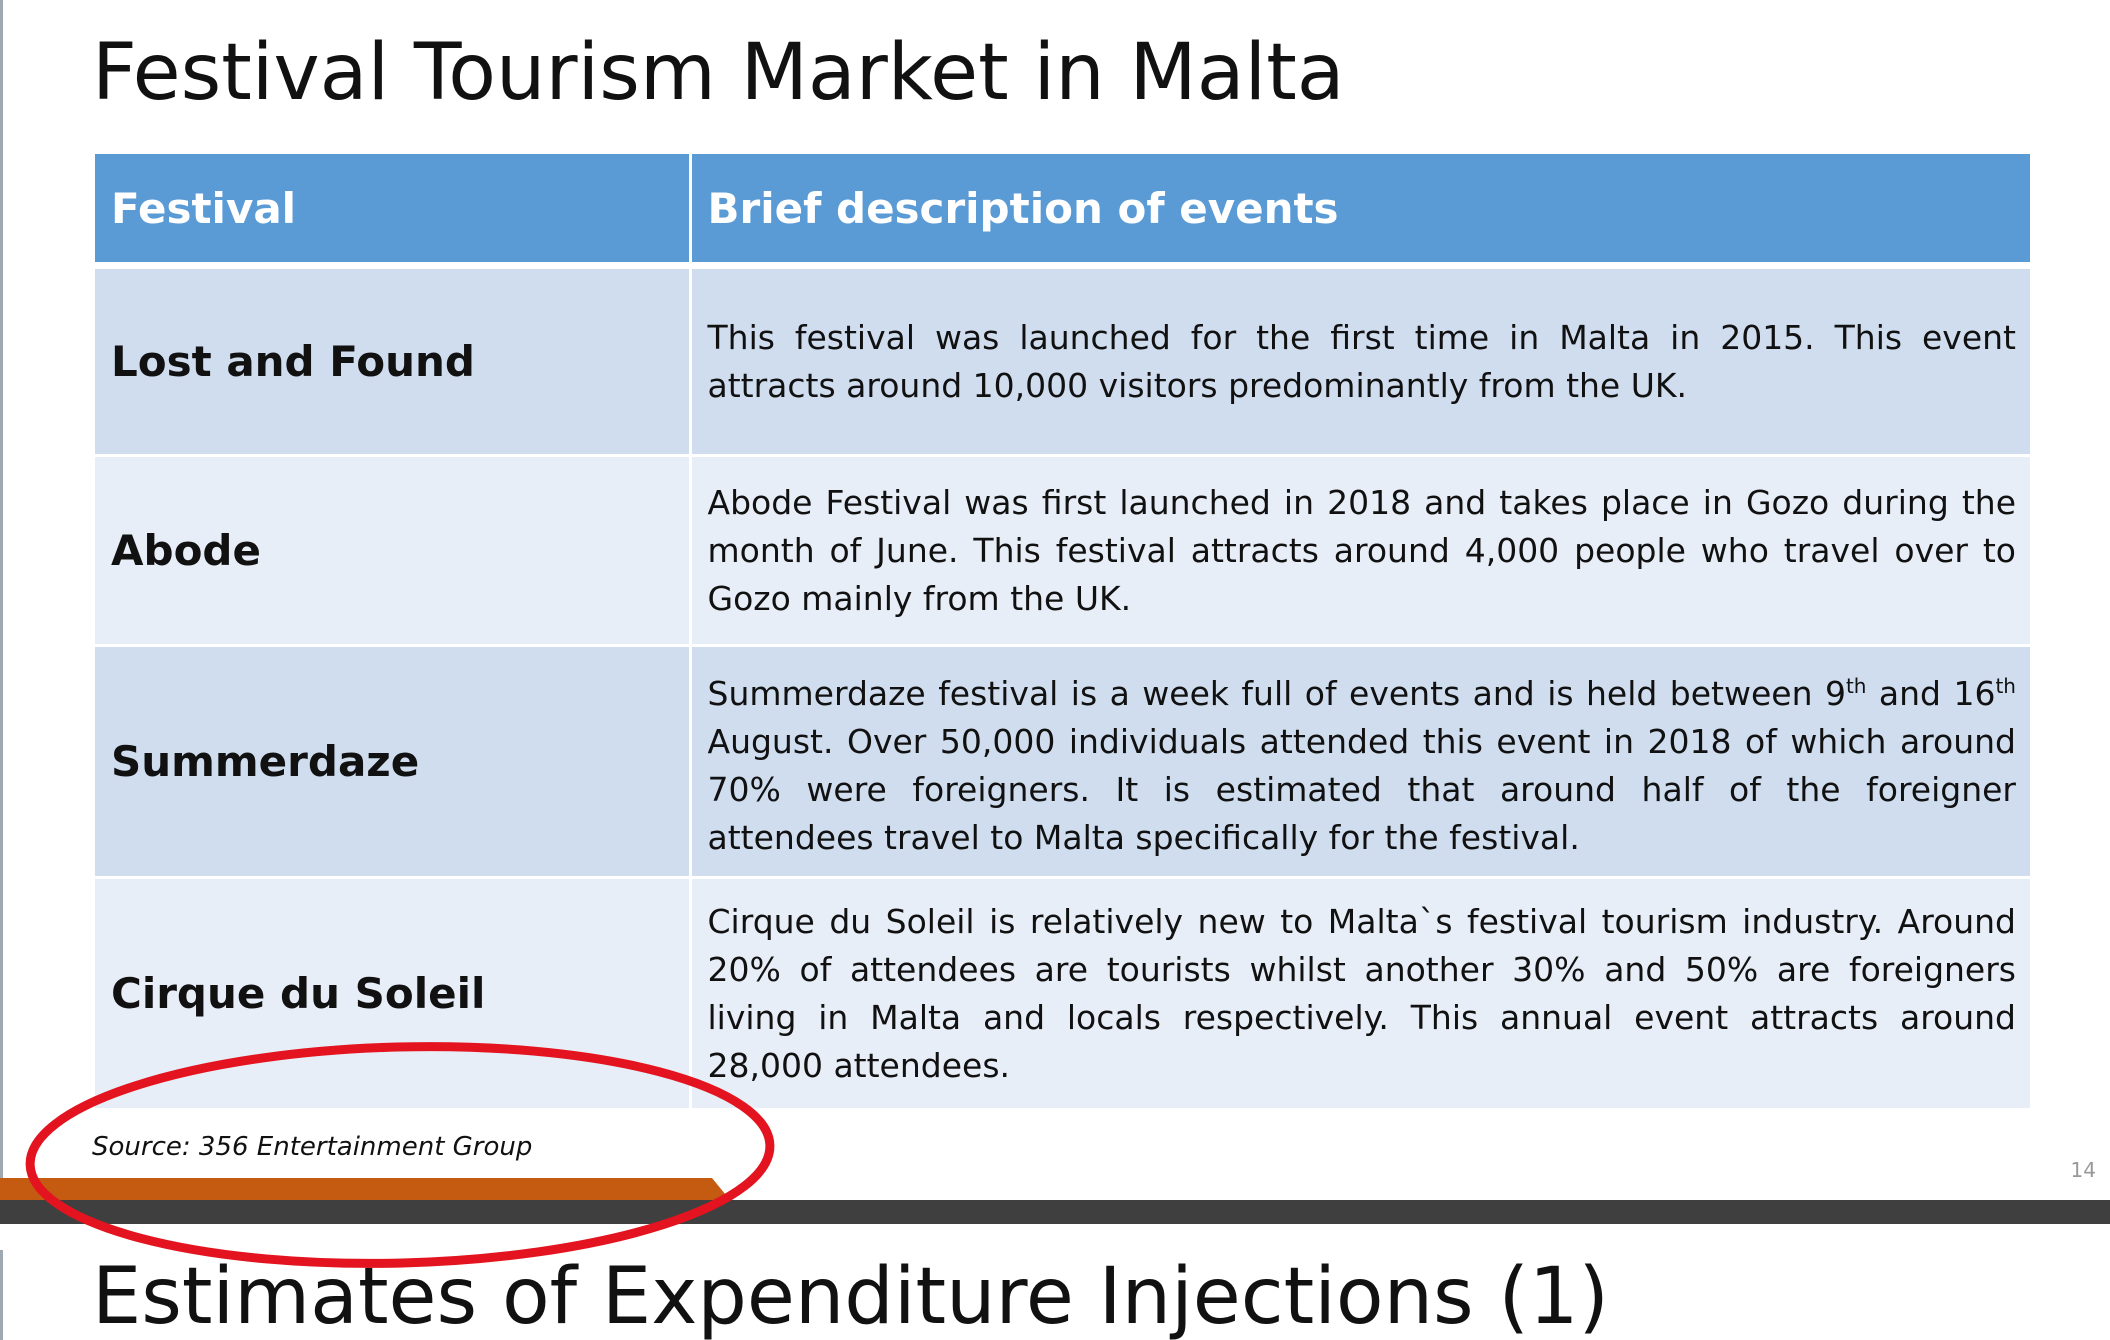  What do you see at coordinates (393, 211) in the screenshot?
I see `header-festival: Festival` at bounding box center [393, 211].